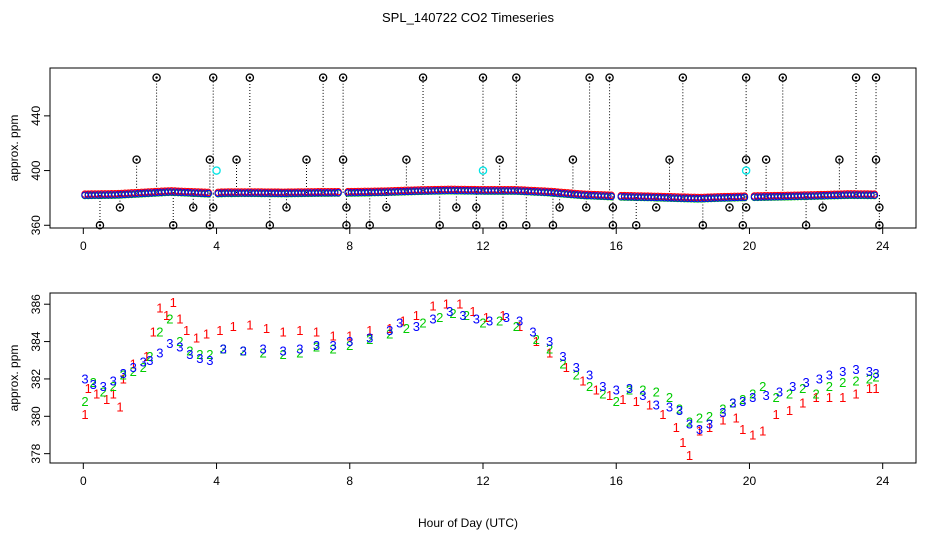  Describe the element at coordinates (468, 17) in the screenshot. I see `figure-title: SPL_140722 CO2 Timeseries` at that location.